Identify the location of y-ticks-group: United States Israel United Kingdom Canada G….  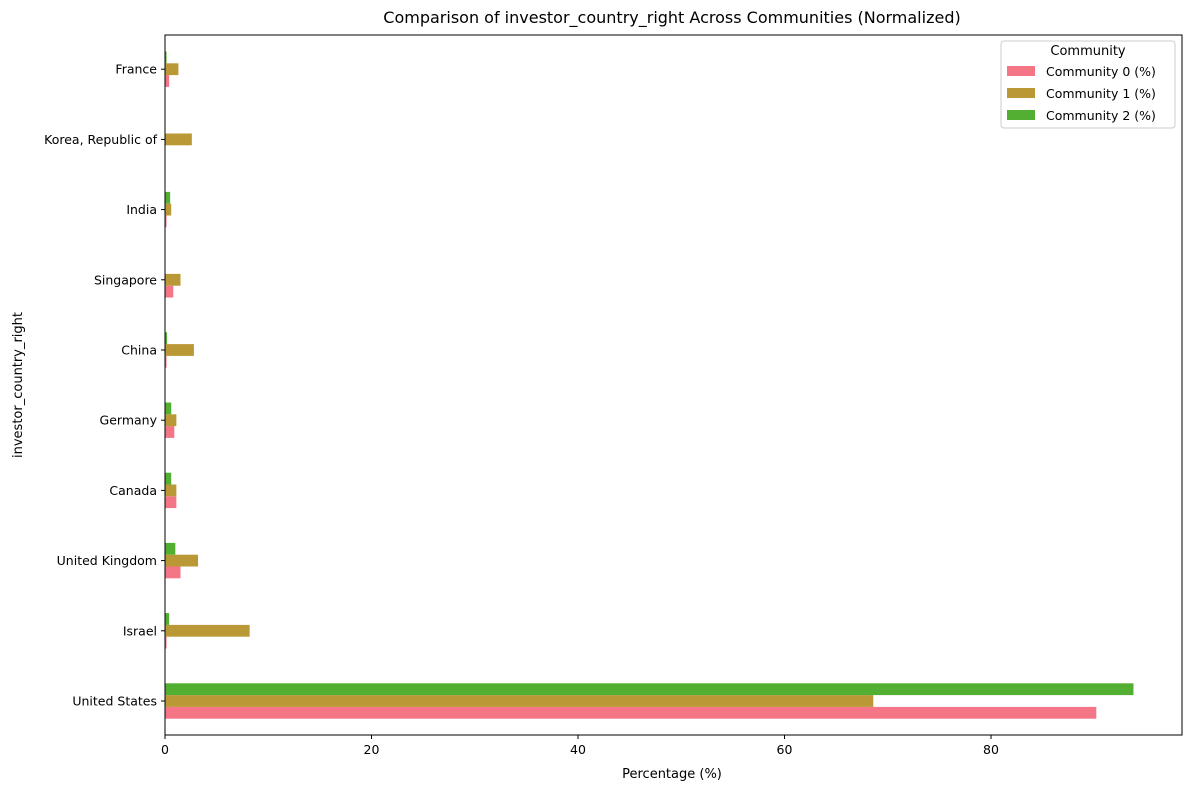
(104, 385).